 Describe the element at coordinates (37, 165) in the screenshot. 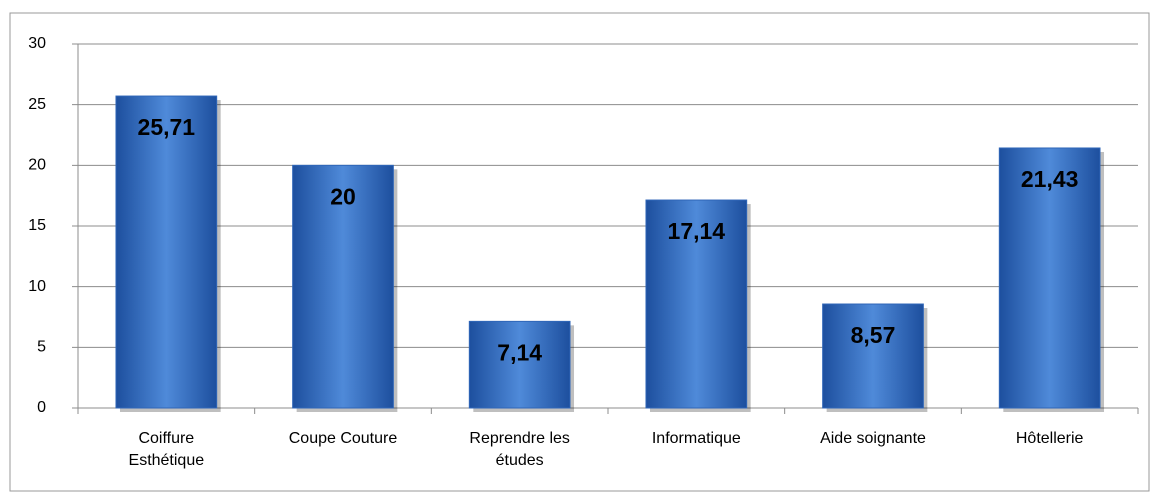

I see `y-tick-label: 20` at that location.